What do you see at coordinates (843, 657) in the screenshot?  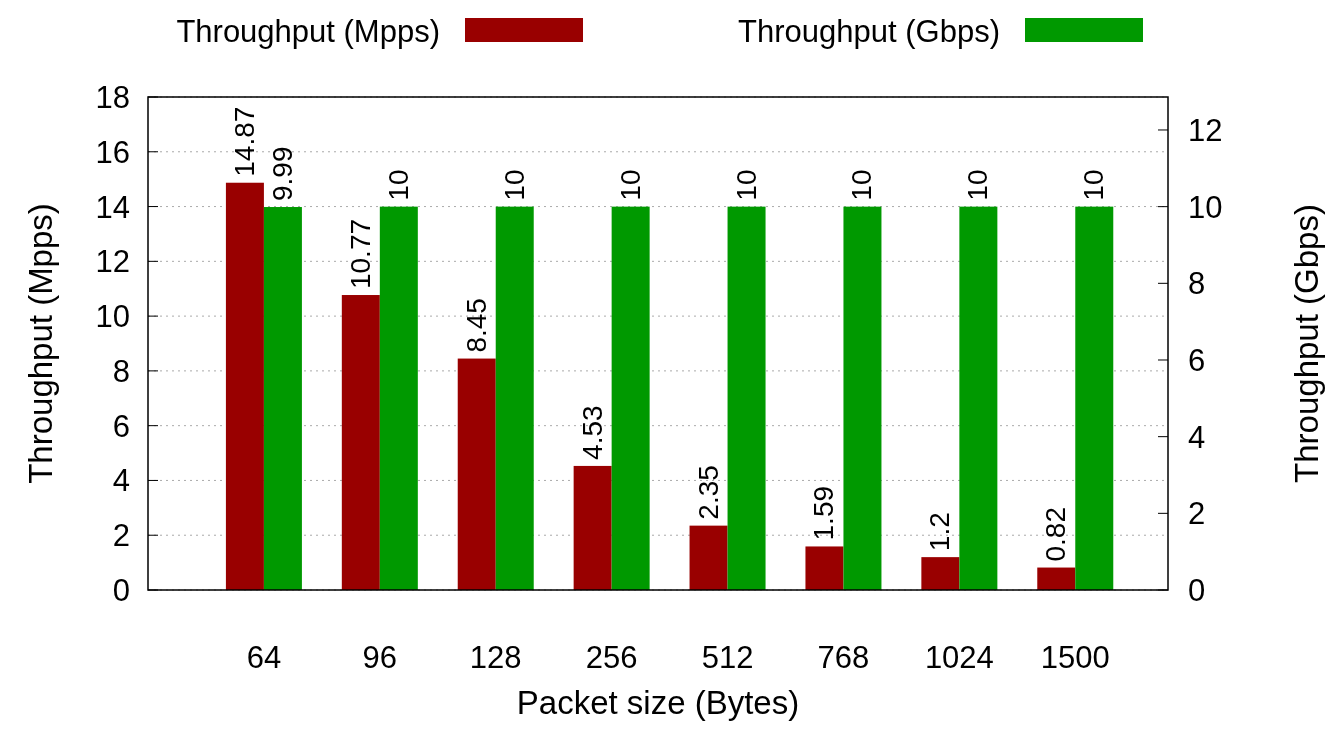 I see `x-tick-label: 768` at bounding box center [843, 657].